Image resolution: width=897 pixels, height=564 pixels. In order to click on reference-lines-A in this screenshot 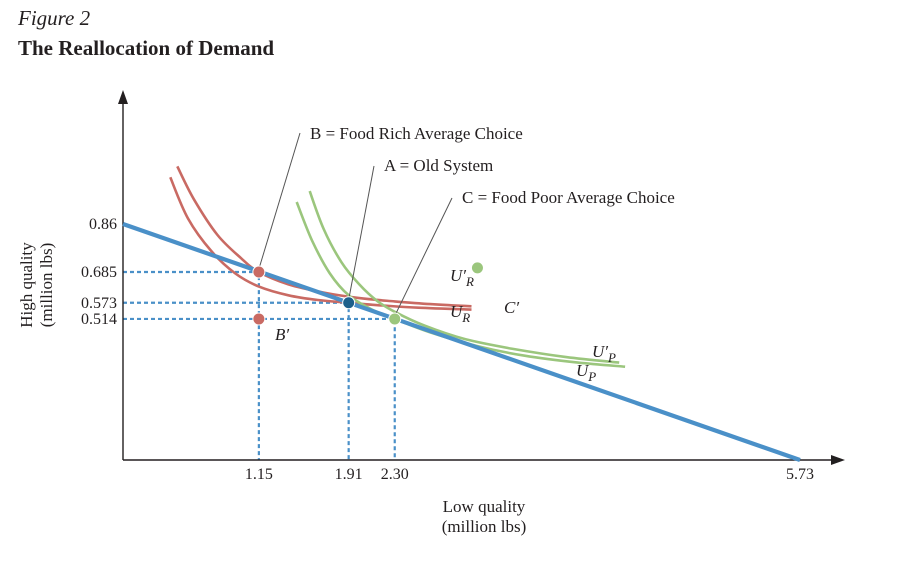, I will do `click(236, 380)`.